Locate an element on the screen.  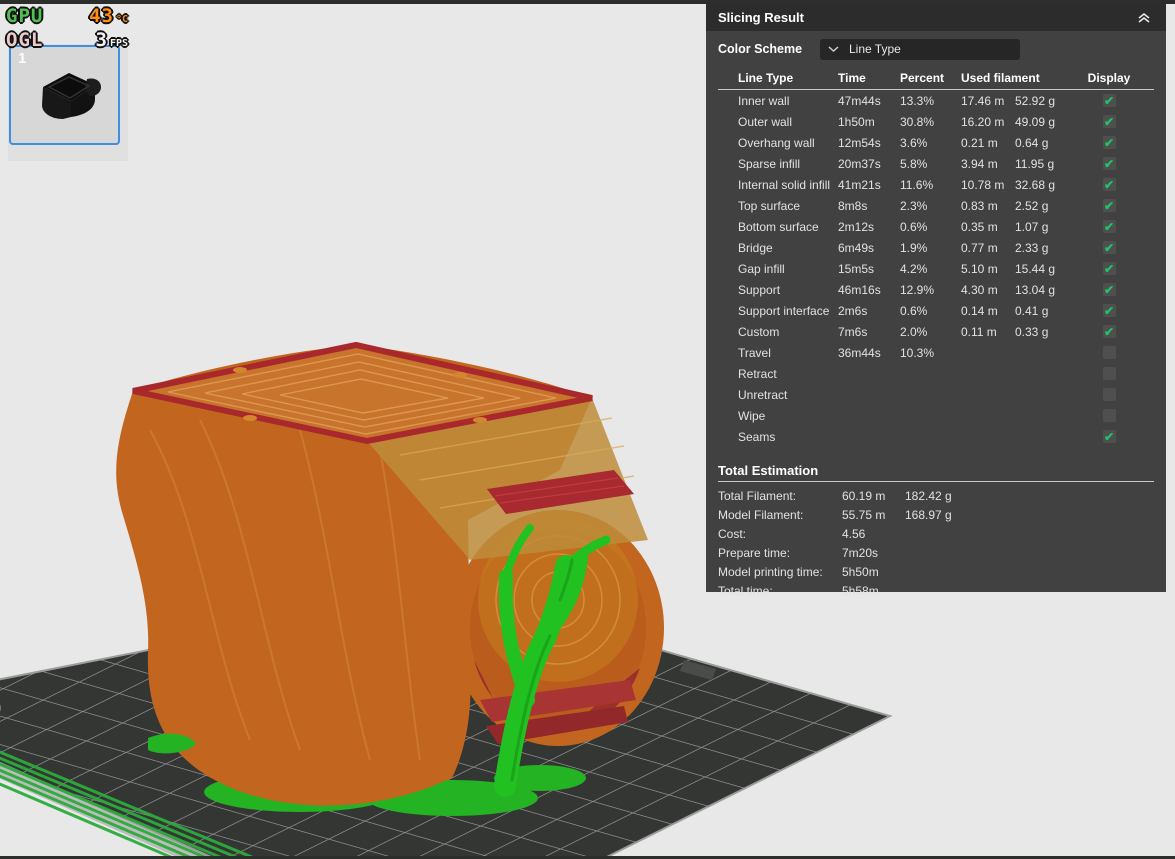
line-type-label: Unretract is located at coordinates (763, 394).